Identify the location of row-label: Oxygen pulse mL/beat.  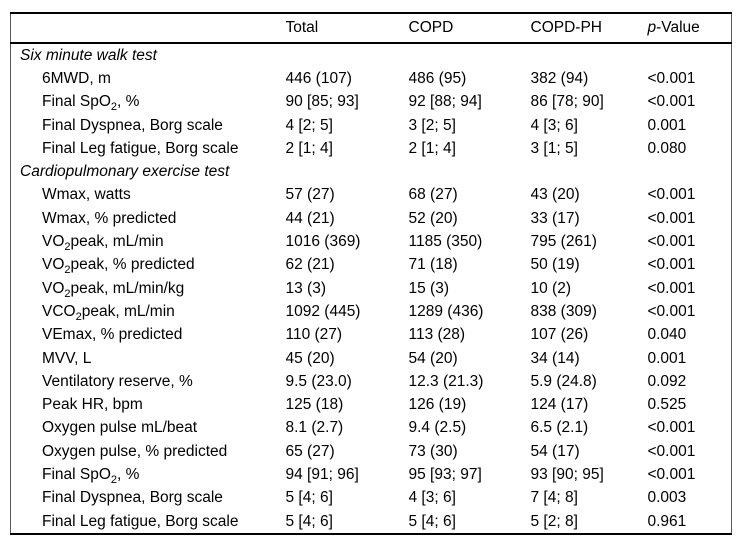
(120, 428).